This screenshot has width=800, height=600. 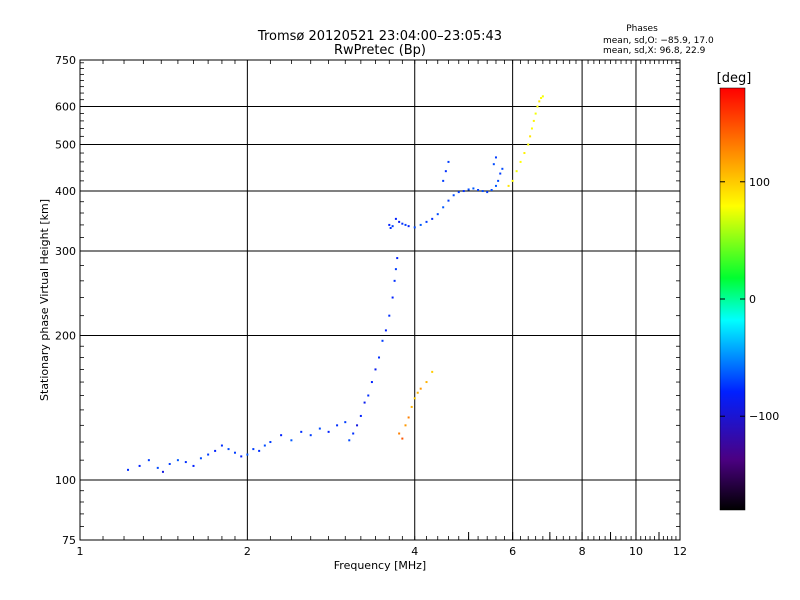 What do you see at coordinates (65, 336) in the screenshot?
I see `y-tick-label: 200` at bounding box center [65, 336].